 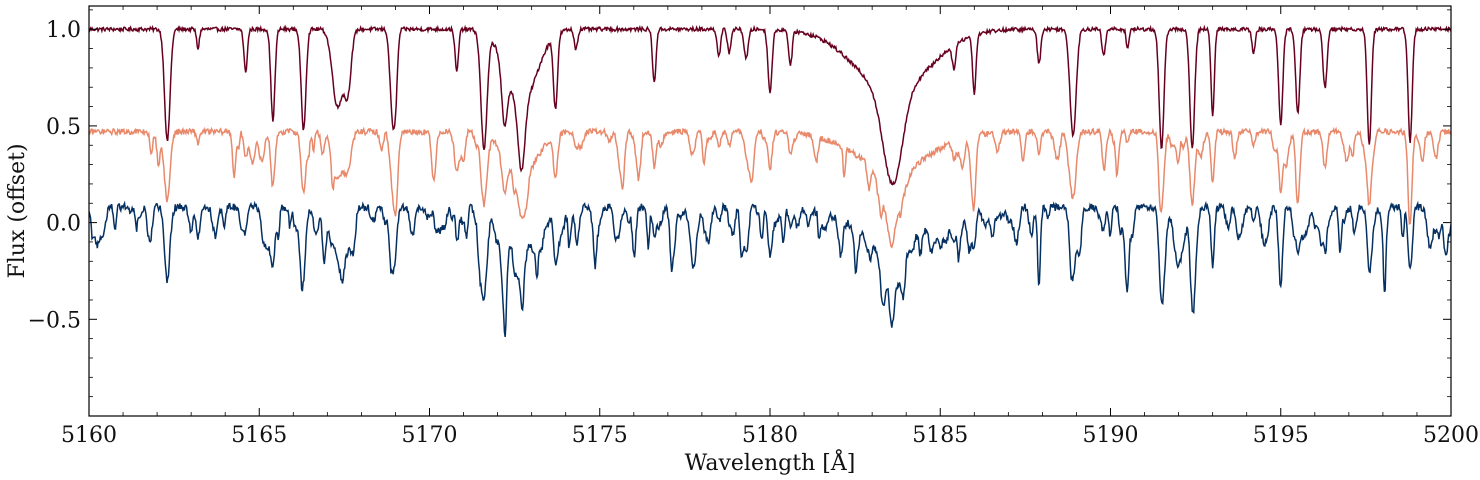 What do you see at coordinates (770, 435) in the screenshot?
I see `x-tick-label: 5180` at bounding box center [770, 435].